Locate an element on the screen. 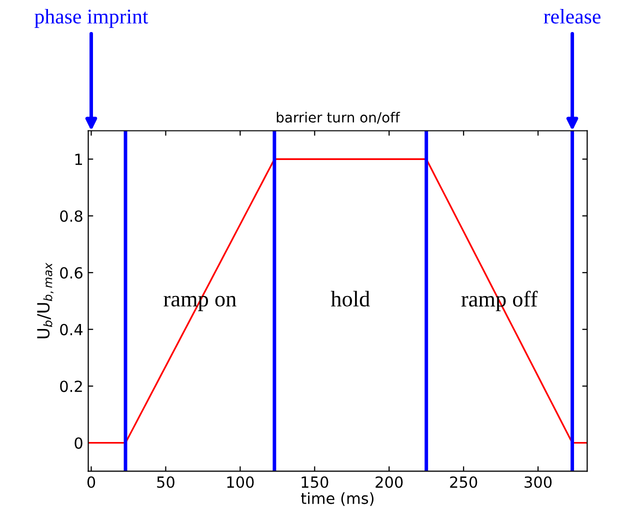  y-tick-label: 0.4 is located at coordinates (71, 330).